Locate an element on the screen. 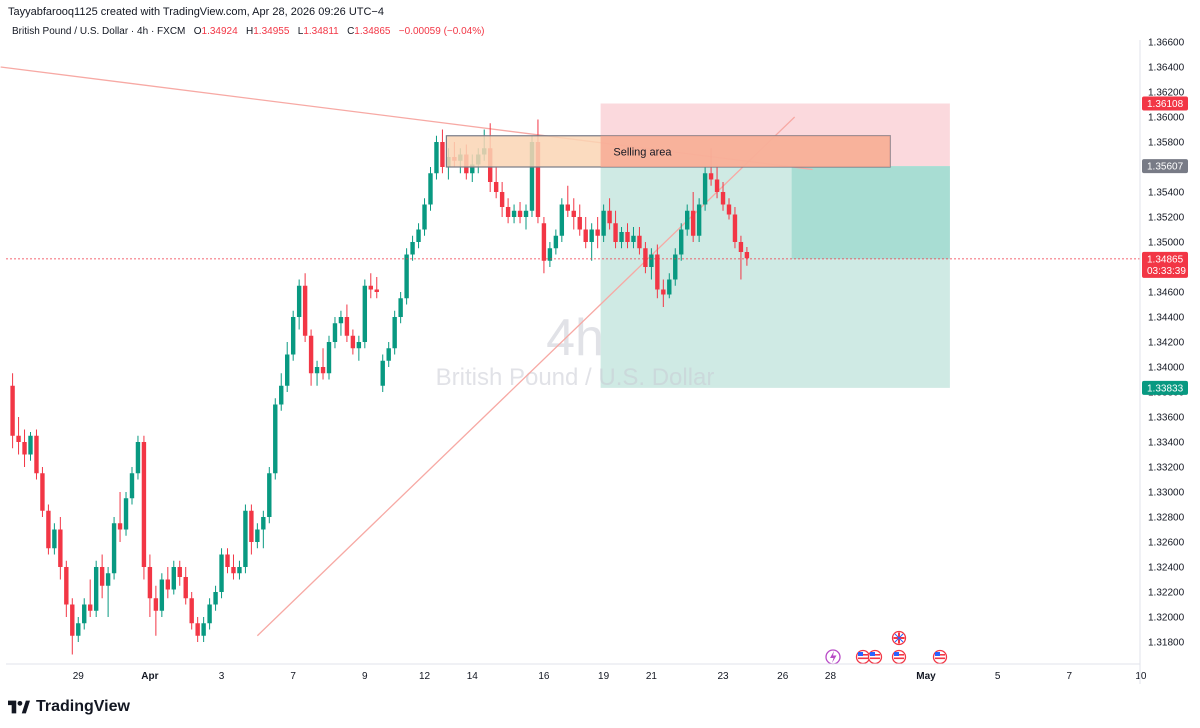 The width and height of the screenshot is (1200, 728). watermark-interval: 4h is located at coordinates (575, 338).